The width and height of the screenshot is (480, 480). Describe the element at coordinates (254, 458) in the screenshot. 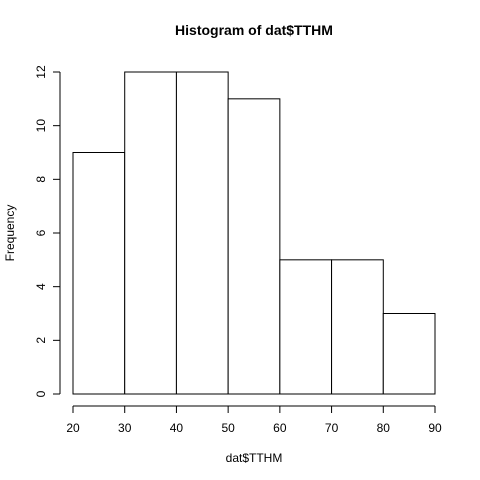

I see `x-axis-label: dat$TTHM` at that location.